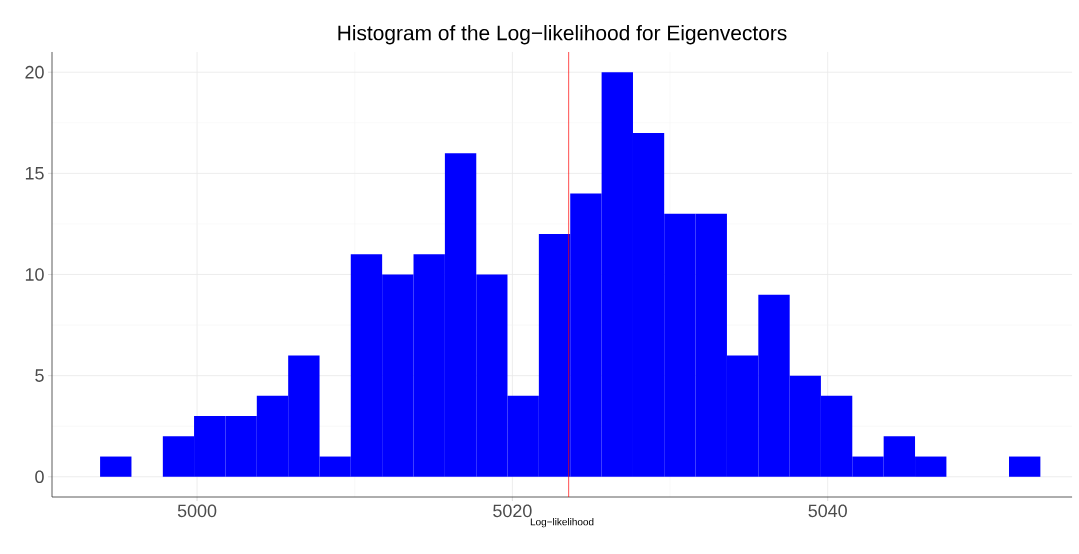 The width and height of the screenshot is (1079, 554). Describe the element at coordinates (562, 523) in the screenshot. I see `x-axis-title: Log−likelihood` at that location.